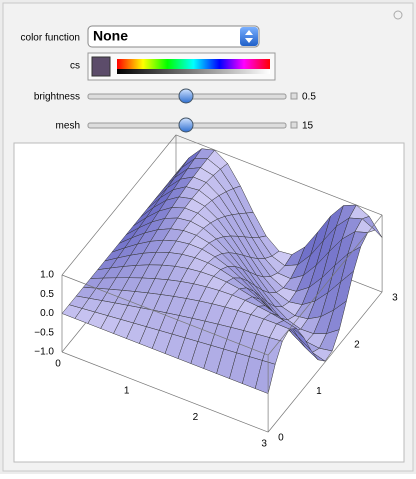  What do you see at coordinates (44, 352) in the screenshot?
I see `z-tick-label: −1.0` at bounding box center [44, 352].